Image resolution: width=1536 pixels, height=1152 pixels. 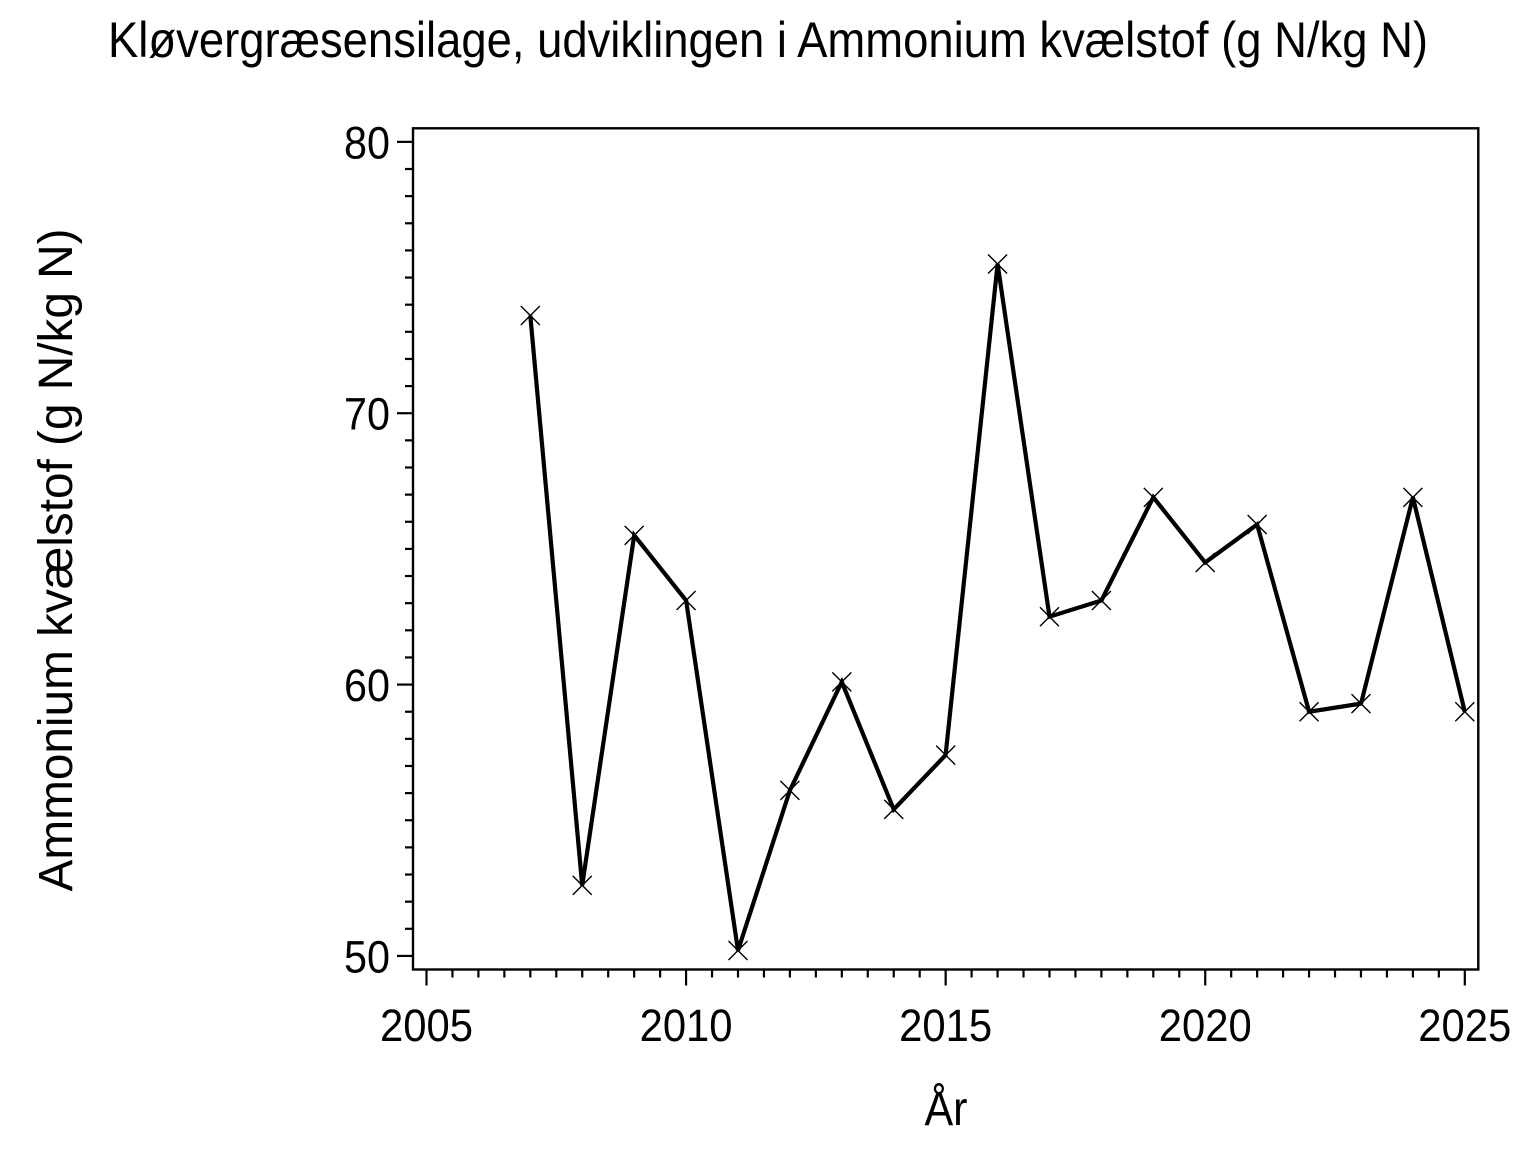 What do you see at coordinates (405, 549) in the screenshot?
I see `y-axis-ticks` at bounding box center [405, 549].